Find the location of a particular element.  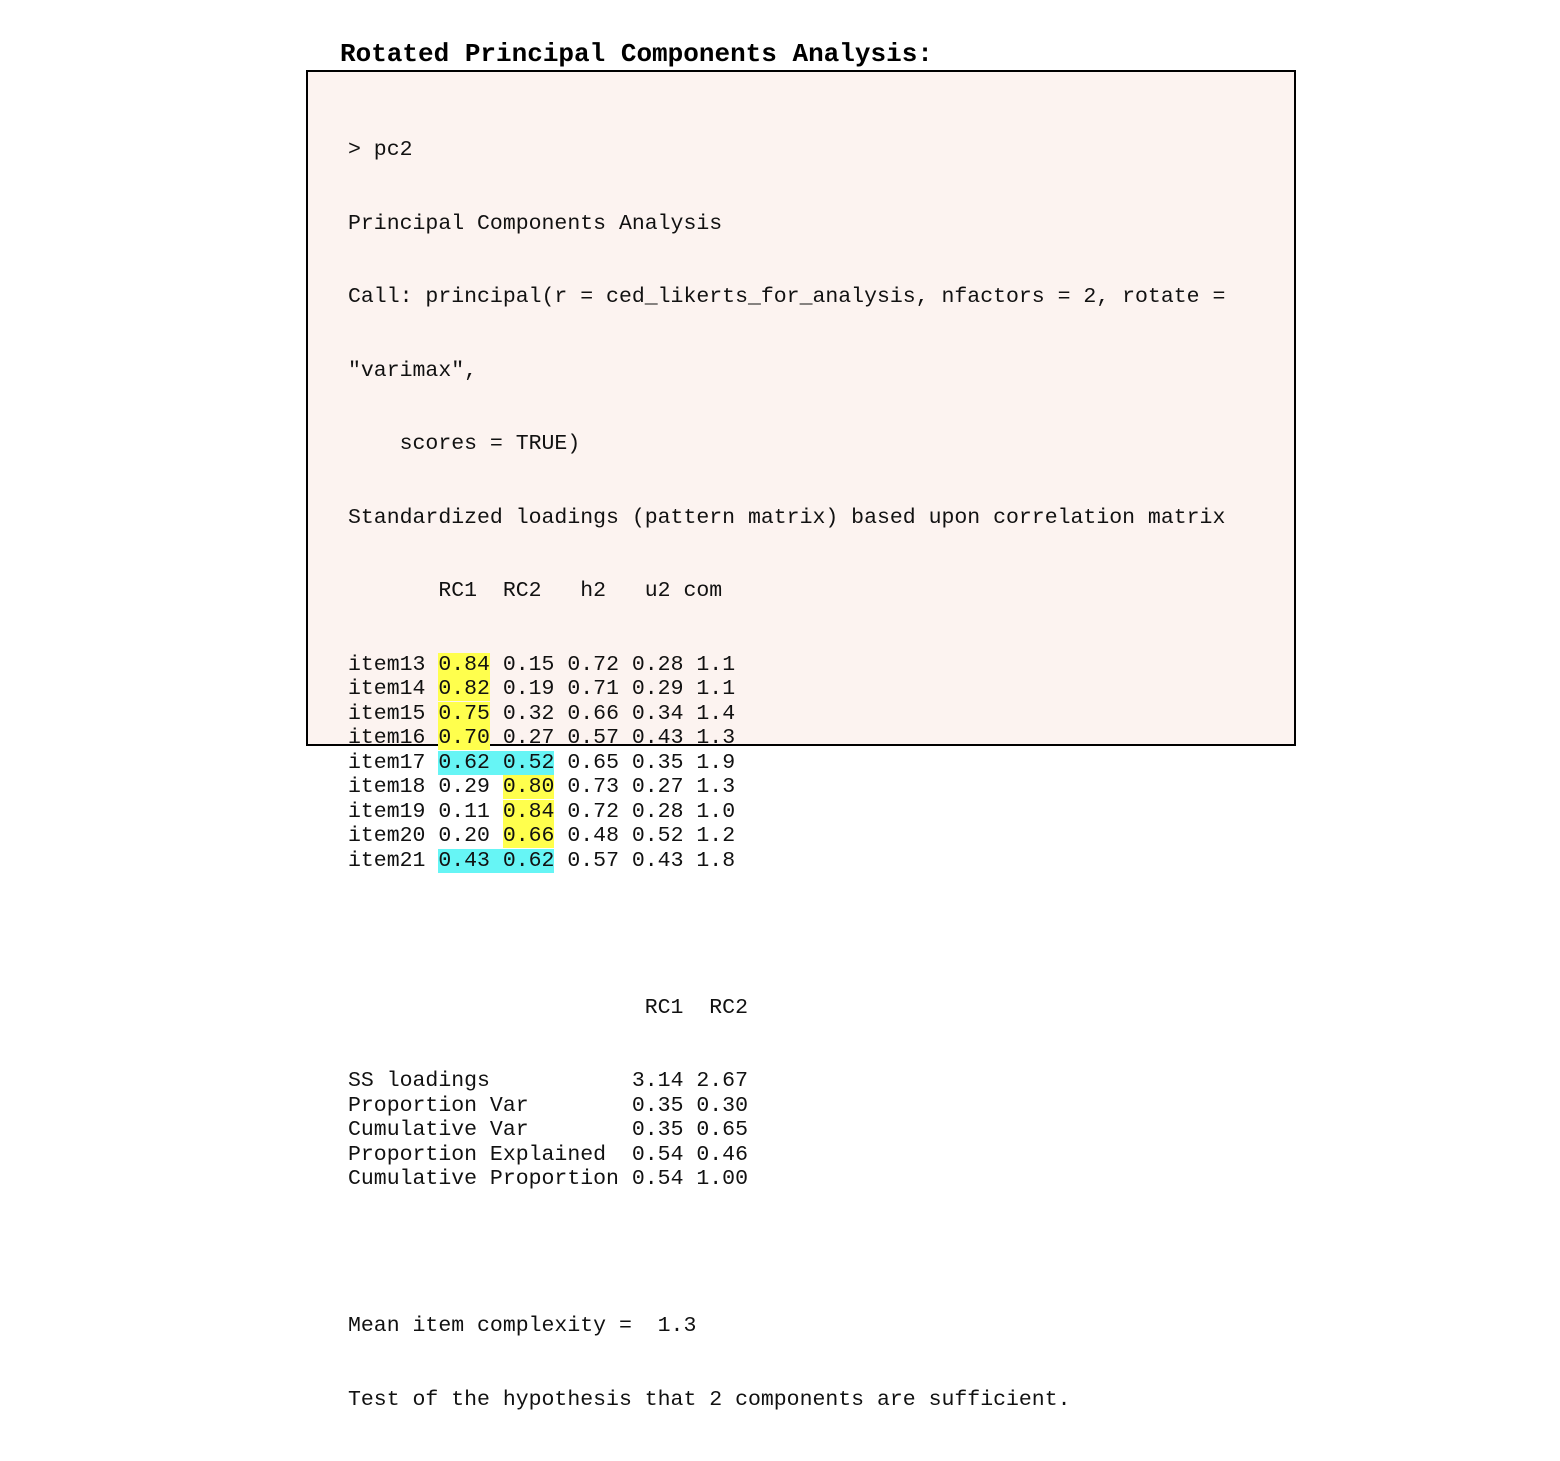

variance-label: SS loadings is located at coordinates (483, 1081).